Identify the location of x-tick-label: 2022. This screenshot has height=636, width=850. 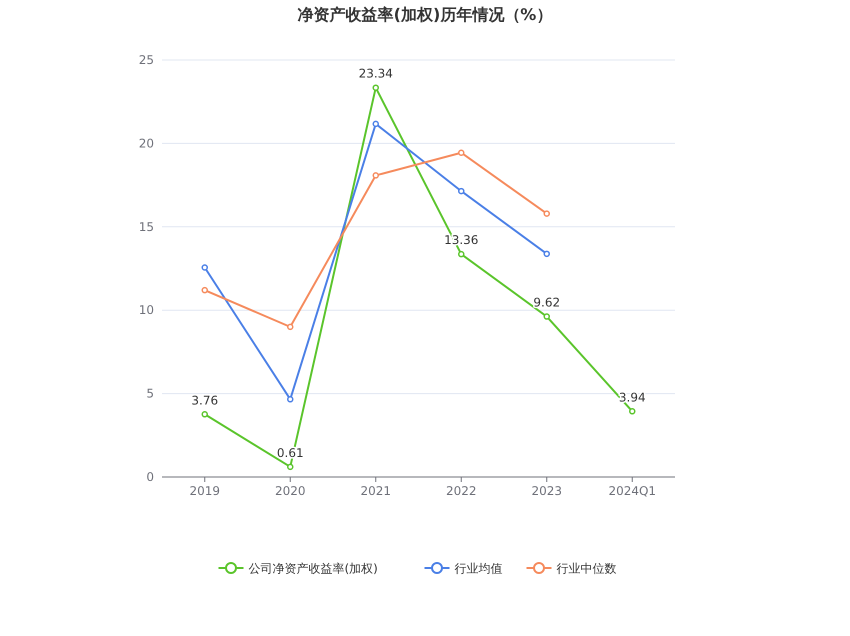
(461, 491).